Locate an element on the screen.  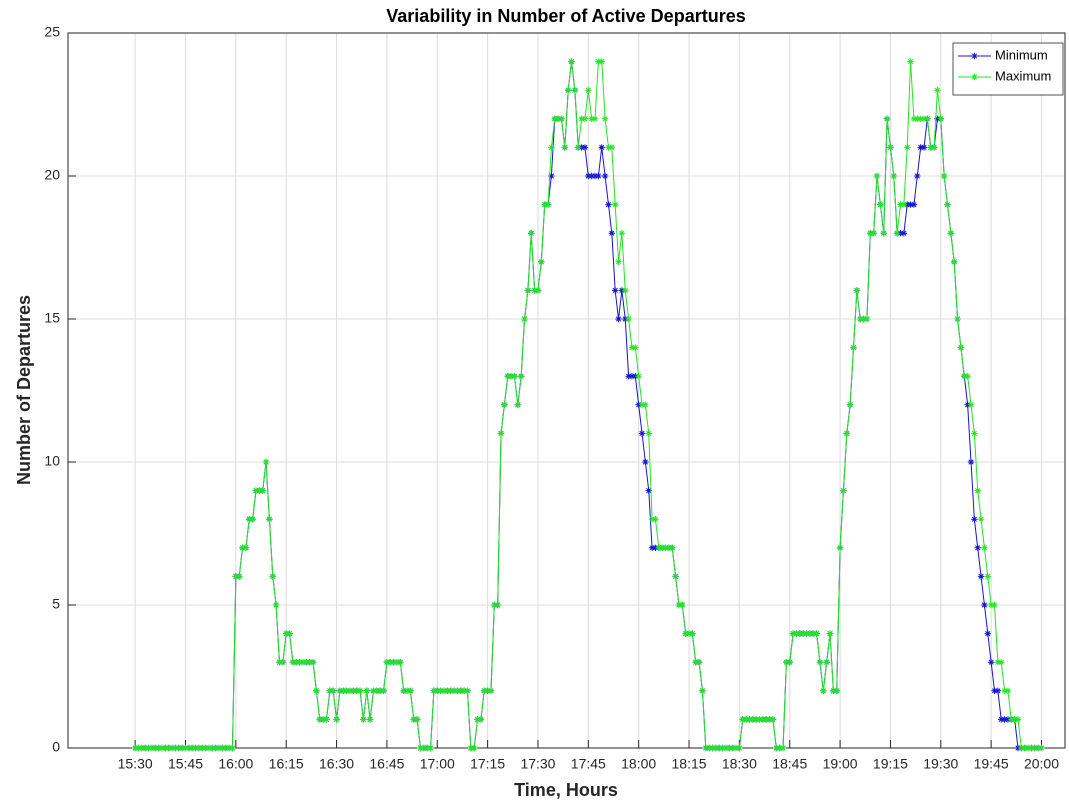
legend-box is located at coordinates (1008, 69).